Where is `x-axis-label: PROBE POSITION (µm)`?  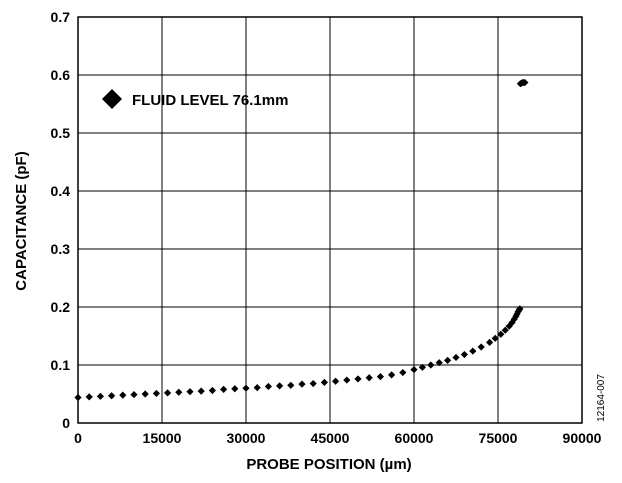 x-axis-label: PROBE POSITION (µm) is located at coordinates (328, 464).